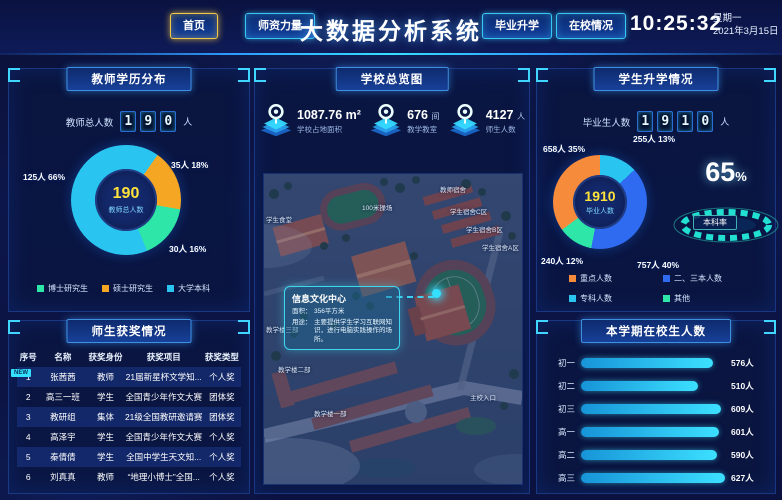 This screenshot has height=500, width=782. I want to click on cell-name: 高三一班, so click(62, 397).